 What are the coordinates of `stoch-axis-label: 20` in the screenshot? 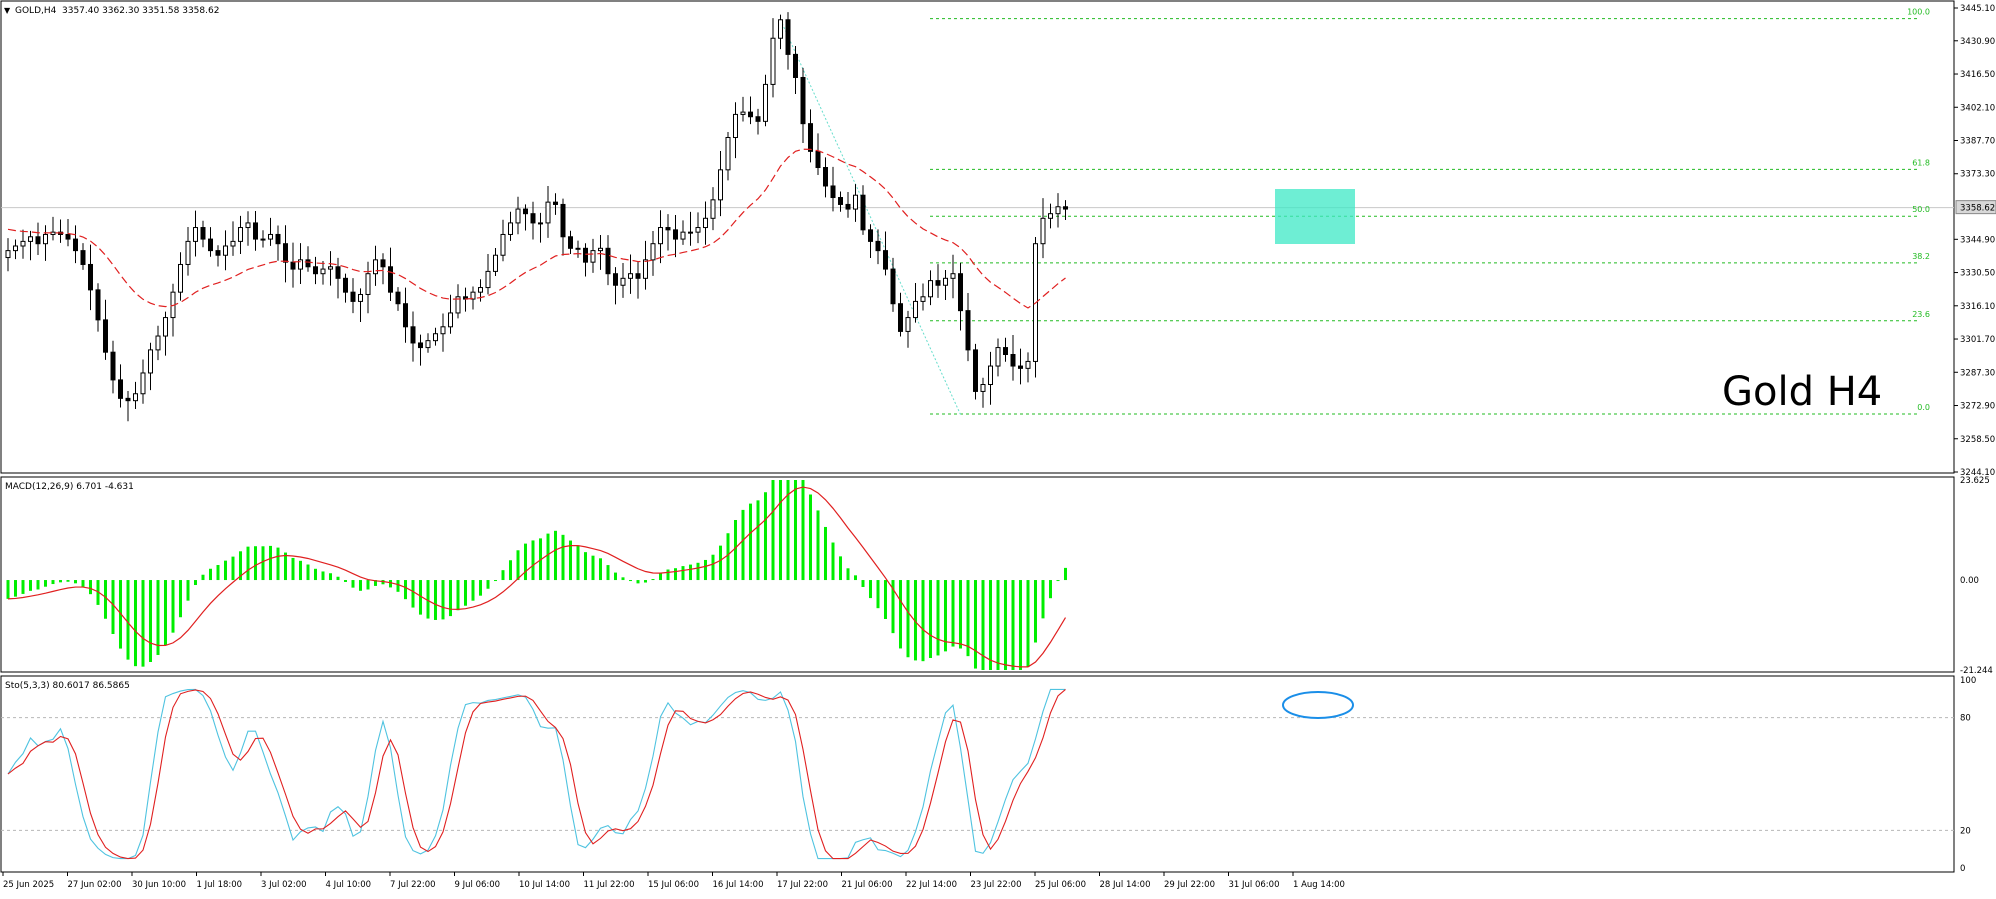 It's located at (1965, 831).